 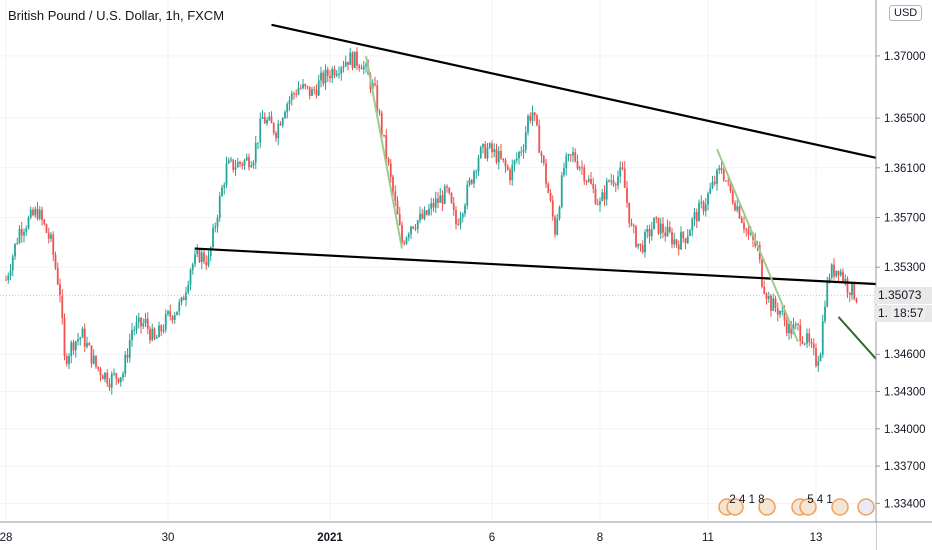 What do you see at coordinates (905, 355) in the screenshot?
I see `price-tick-label: 1.34600` at bounding box center [905, 355].